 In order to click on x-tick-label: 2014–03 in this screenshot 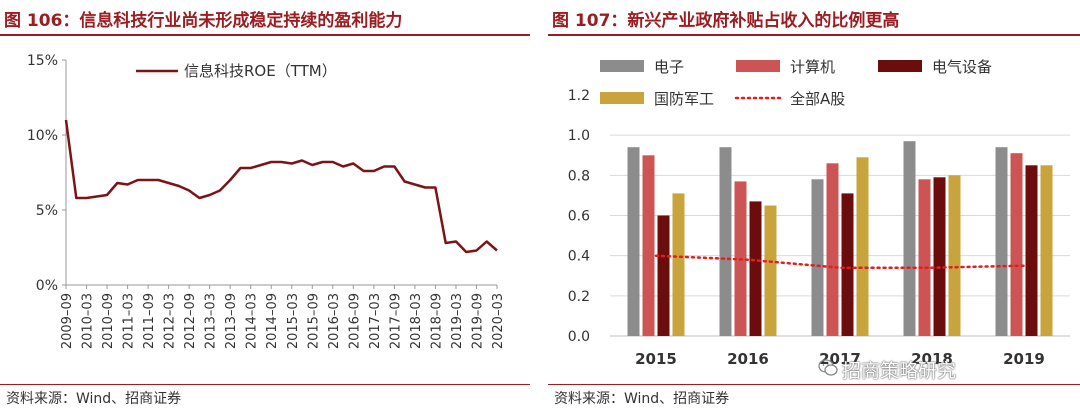, I will do `click(252, 321)`.